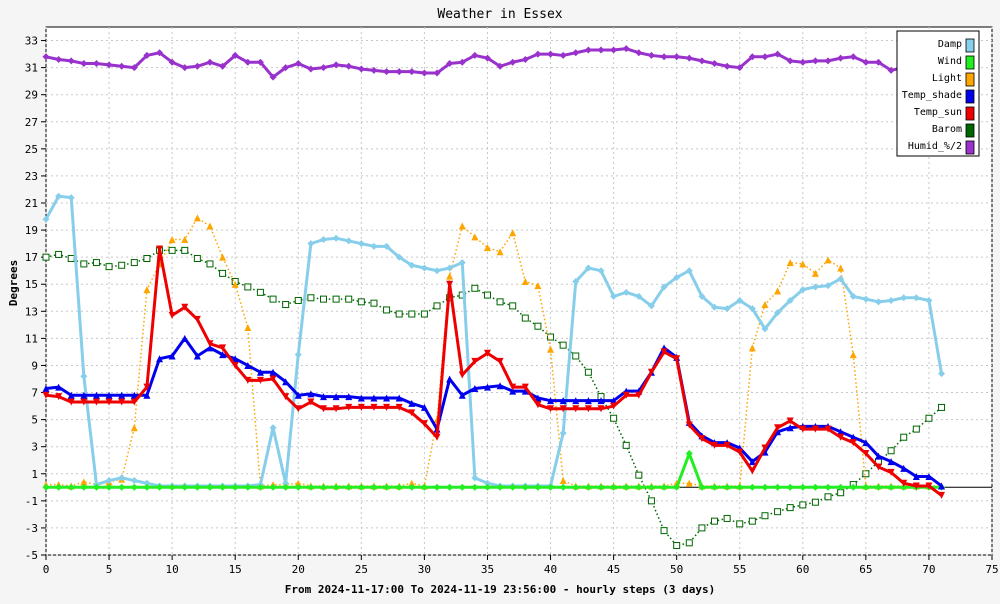 The height and width of the screenshot is (604, 1000). Describe the element at coordinates (31, 338) in the screenshot. I see `y-tick-label: 11` at that location.